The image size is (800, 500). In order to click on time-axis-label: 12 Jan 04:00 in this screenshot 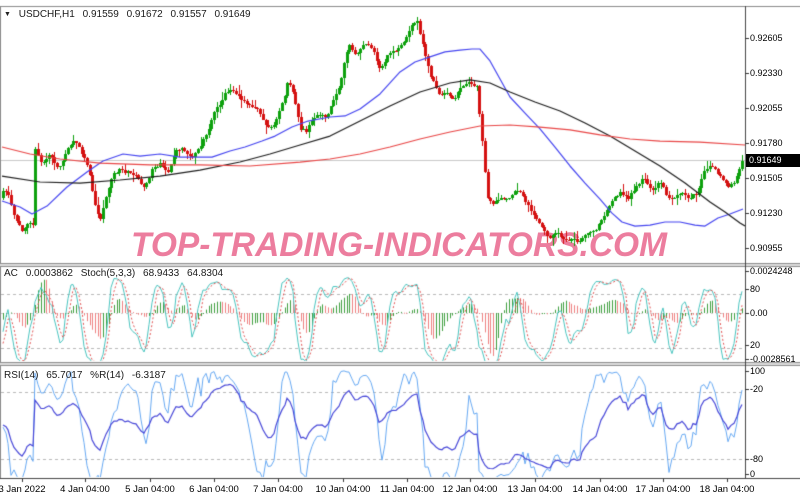, I will do `click(470, 489)`.